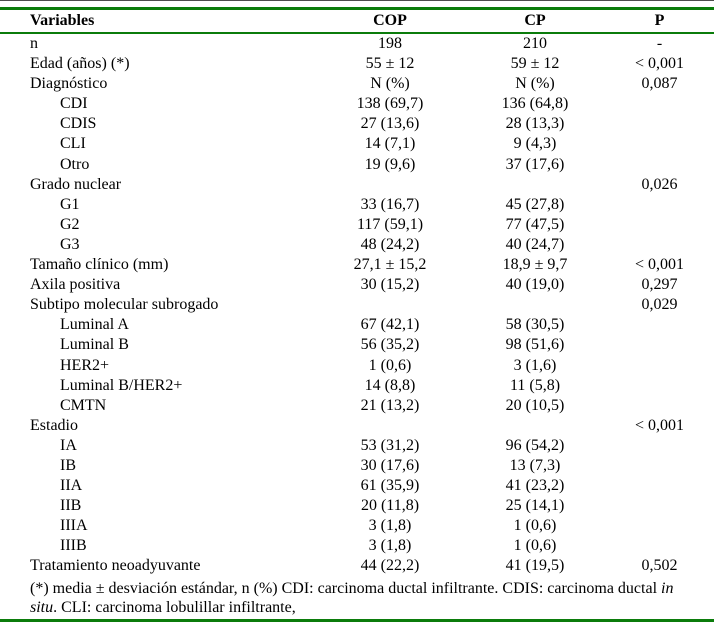  What do you see at coordinates (535, 345) in the screenshot?
I see `cell-cp: 98 (51,6)` at bounding box center [535, 345].